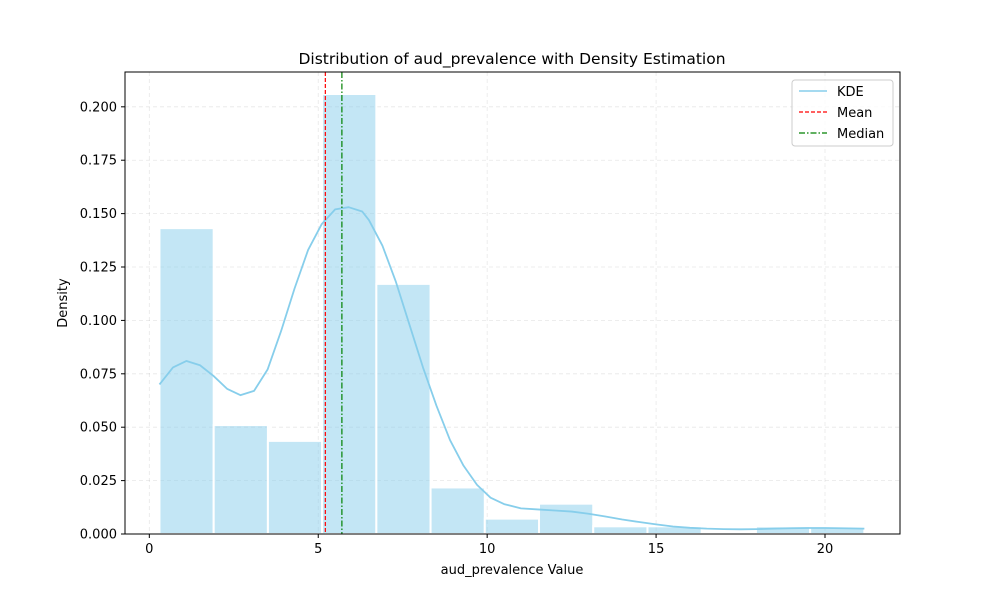 This screenshot has height=600, width=1000. I want to click on y-tick-label: 0.000, so click(98, 535).